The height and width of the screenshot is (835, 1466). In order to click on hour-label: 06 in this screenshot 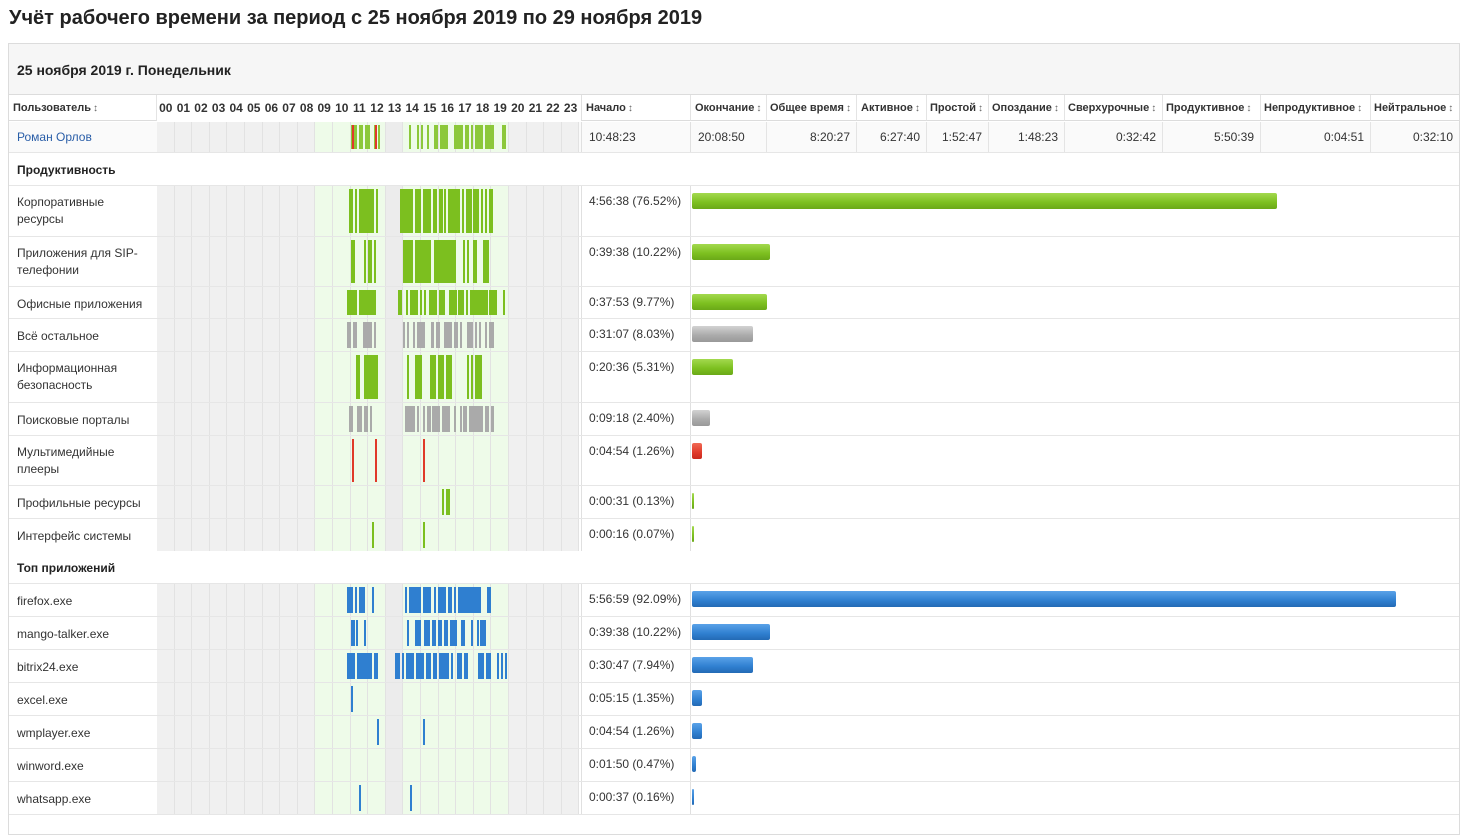, I will do `click(272, 108)`.